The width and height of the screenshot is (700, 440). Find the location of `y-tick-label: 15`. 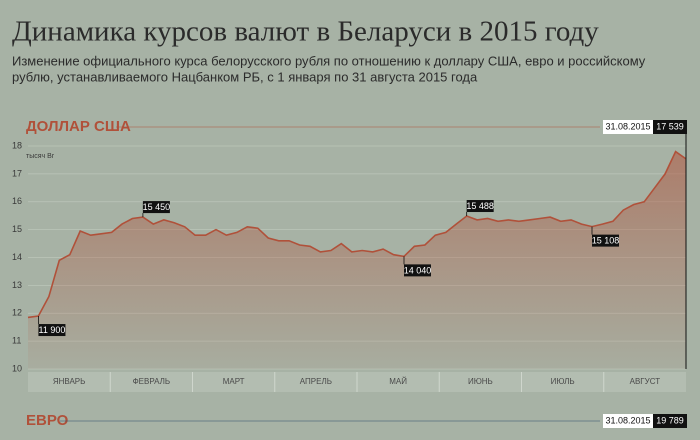

y-tick-label: 15 is located at coordinates (17, 229).